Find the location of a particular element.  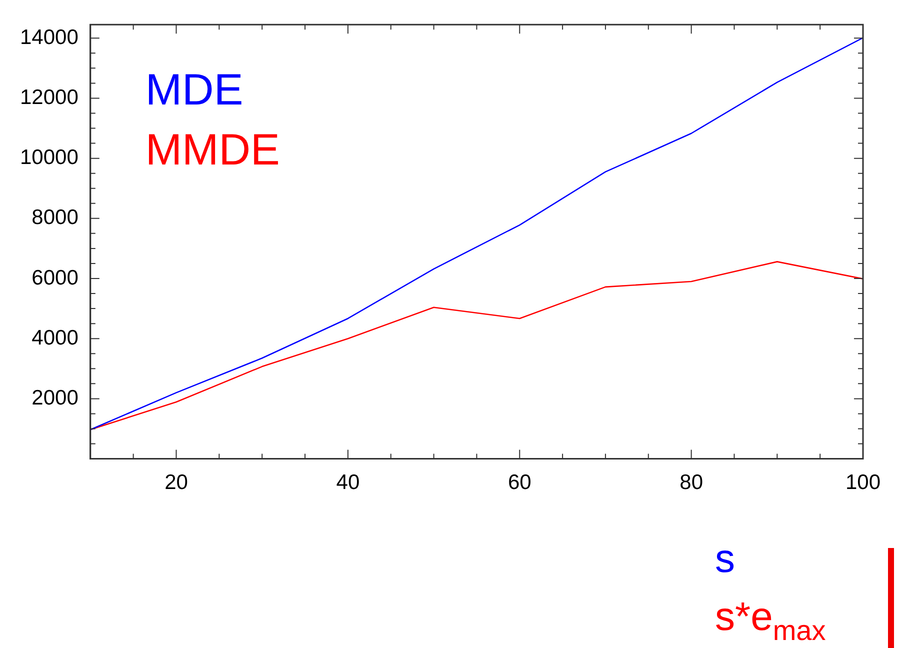

x-tick-label: 40 is located at coordinates (348, 482).